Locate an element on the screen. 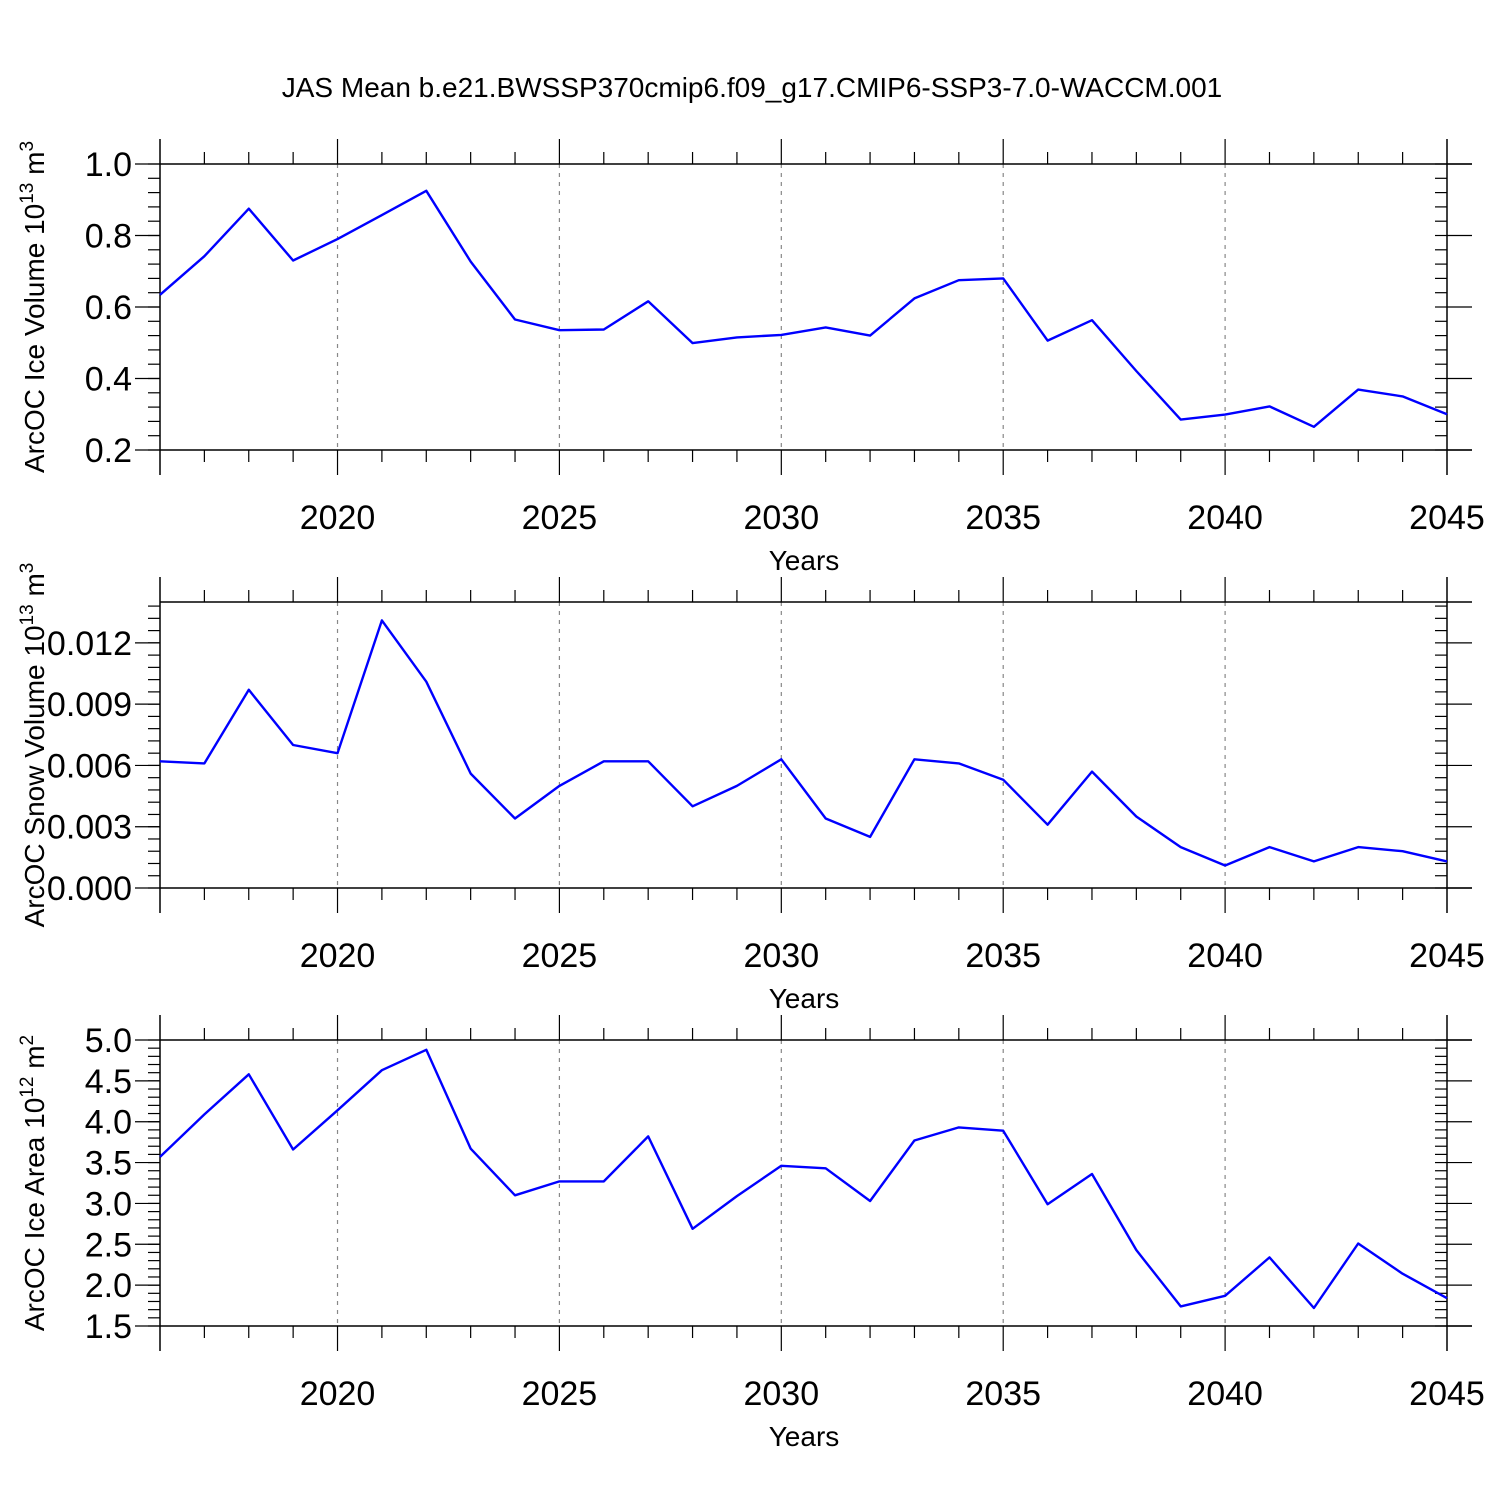 This screenshot has height=1500, width=1500. panel-1-series-line is located at coordinates (803, 308).